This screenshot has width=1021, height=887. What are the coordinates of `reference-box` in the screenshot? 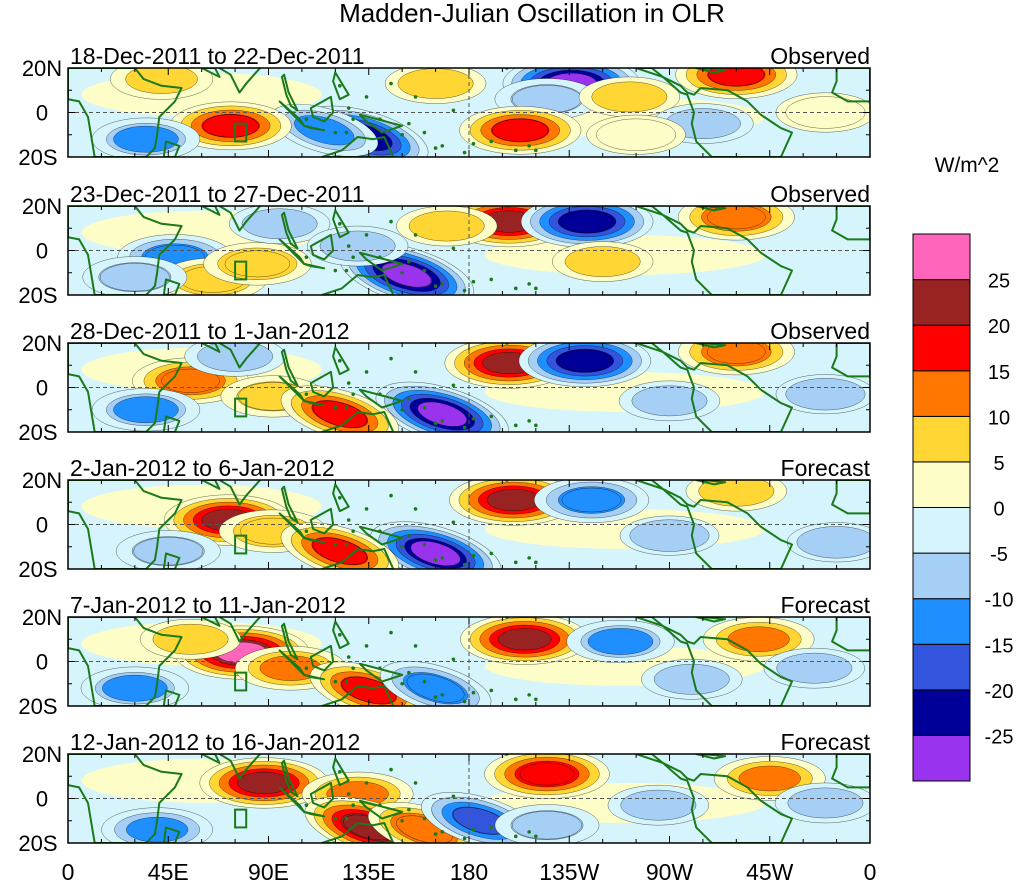 It's located at (241, 270).